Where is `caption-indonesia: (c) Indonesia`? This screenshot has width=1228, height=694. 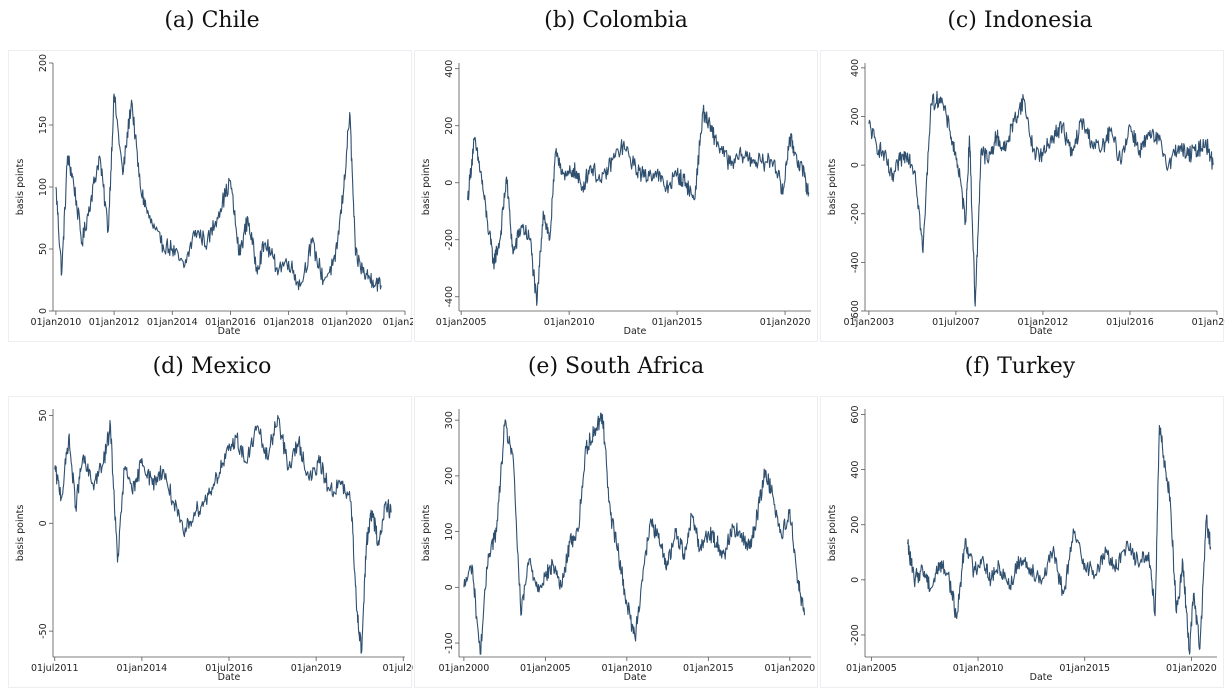 caption-indonesia: (c) Indonesia is located at coordinates (1020, 20).